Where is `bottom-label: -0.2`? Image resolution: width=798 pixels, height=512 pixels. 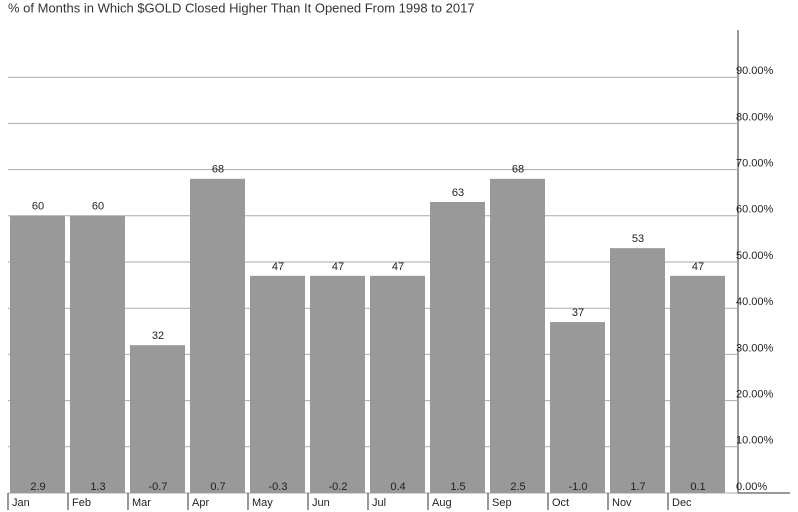 bottom-label: -0.2 is located at coordinates (338, 487).